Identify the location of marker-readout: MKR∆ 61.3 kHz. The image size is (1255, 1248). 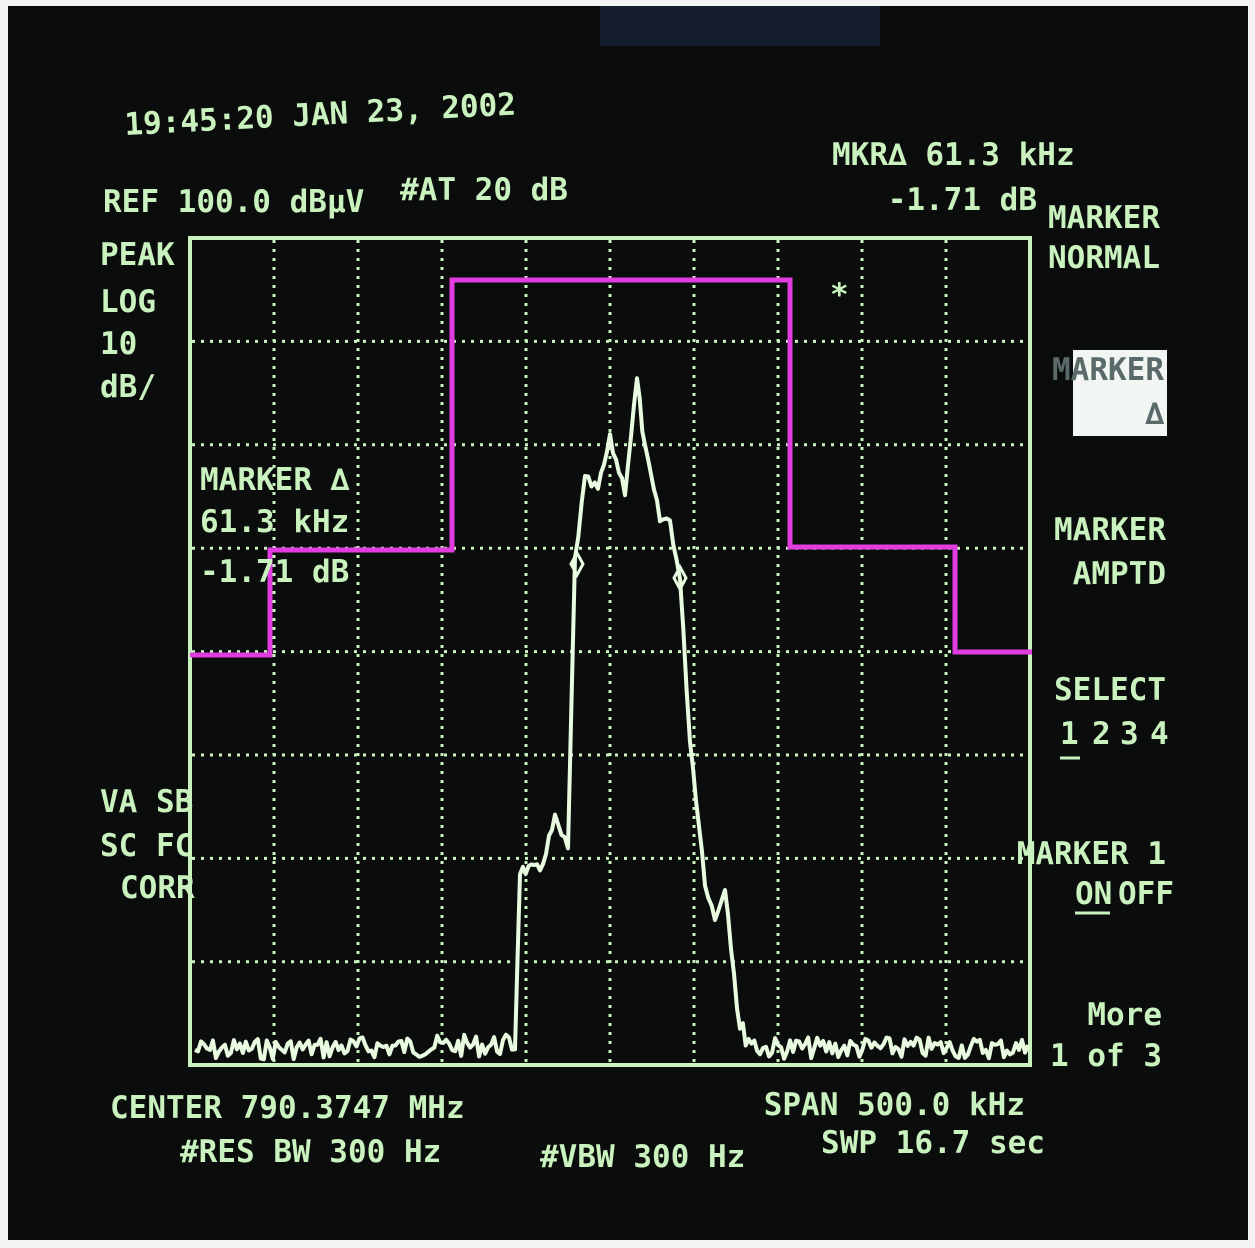
(953, 155).